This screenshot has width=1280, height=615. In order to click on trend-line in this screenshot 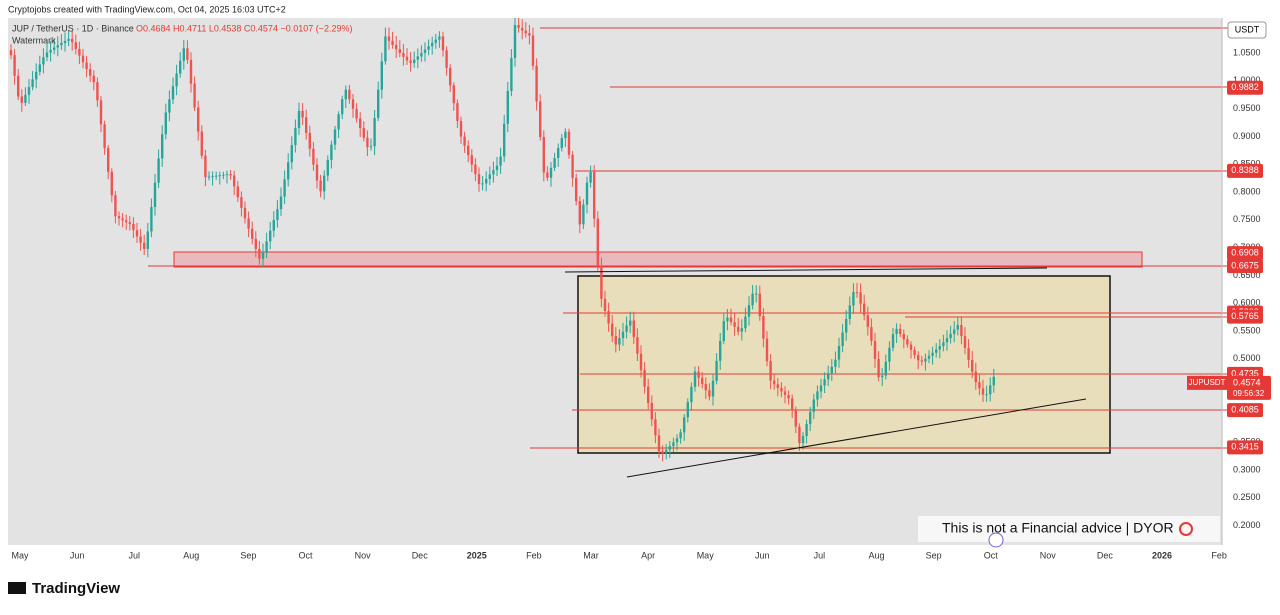, I will do `click(856, 438)`.